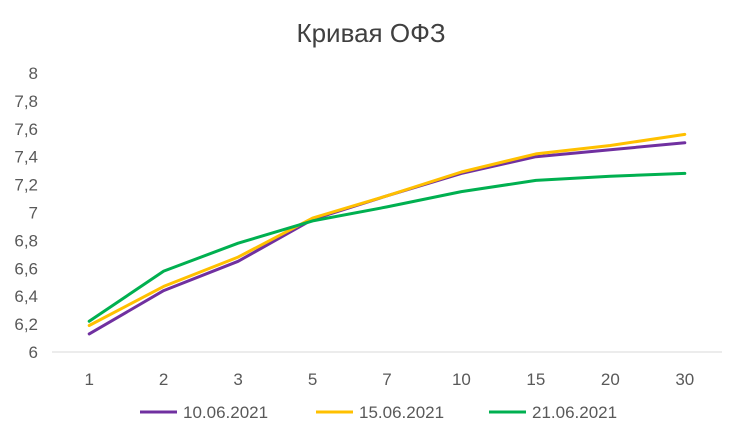  Describe the element at coordinates (26, 240) in the screenshot. I see `y-tick-label: 6,8` at that location.